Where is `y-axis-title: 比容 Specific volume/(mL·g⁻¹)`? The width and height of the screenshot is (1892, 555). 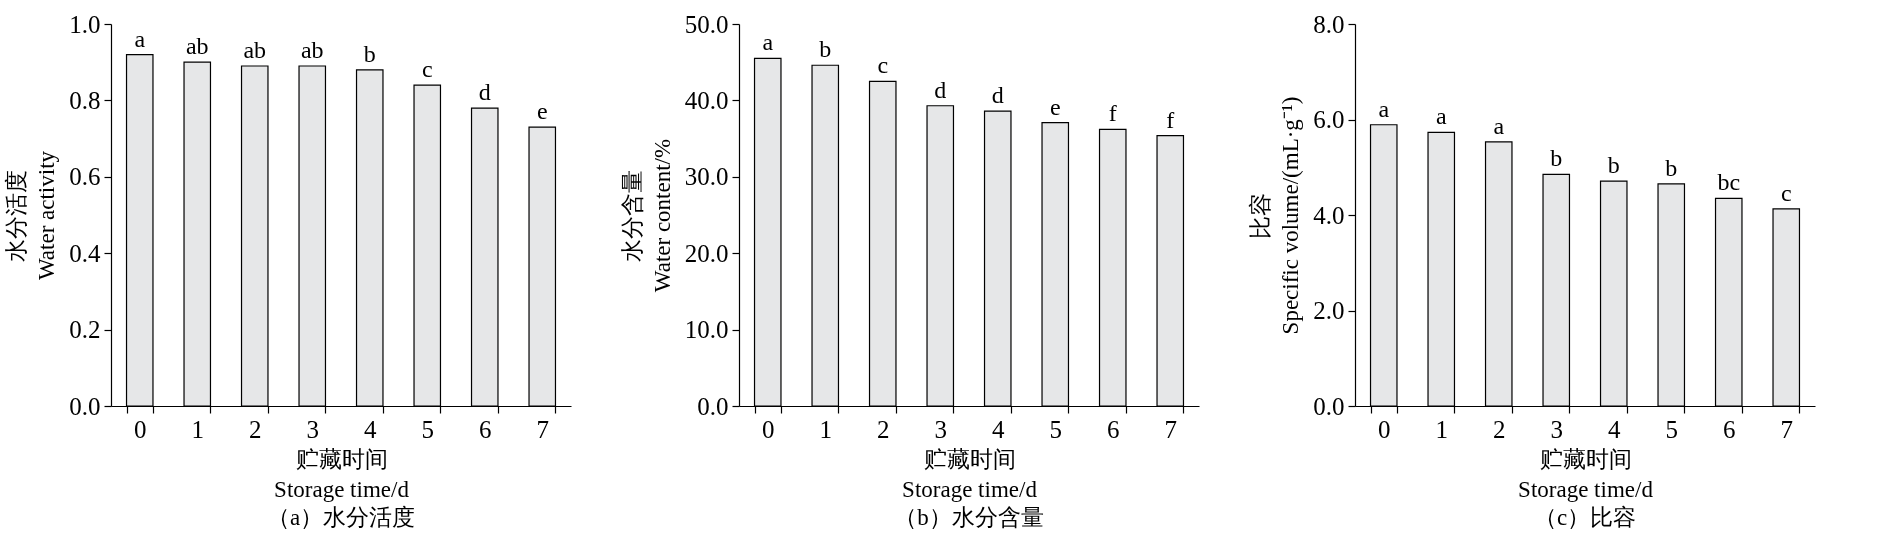
y-axis-title: 比容 Specific volume/(mL·g⁻¹) is located at coordinates (1276, 215).